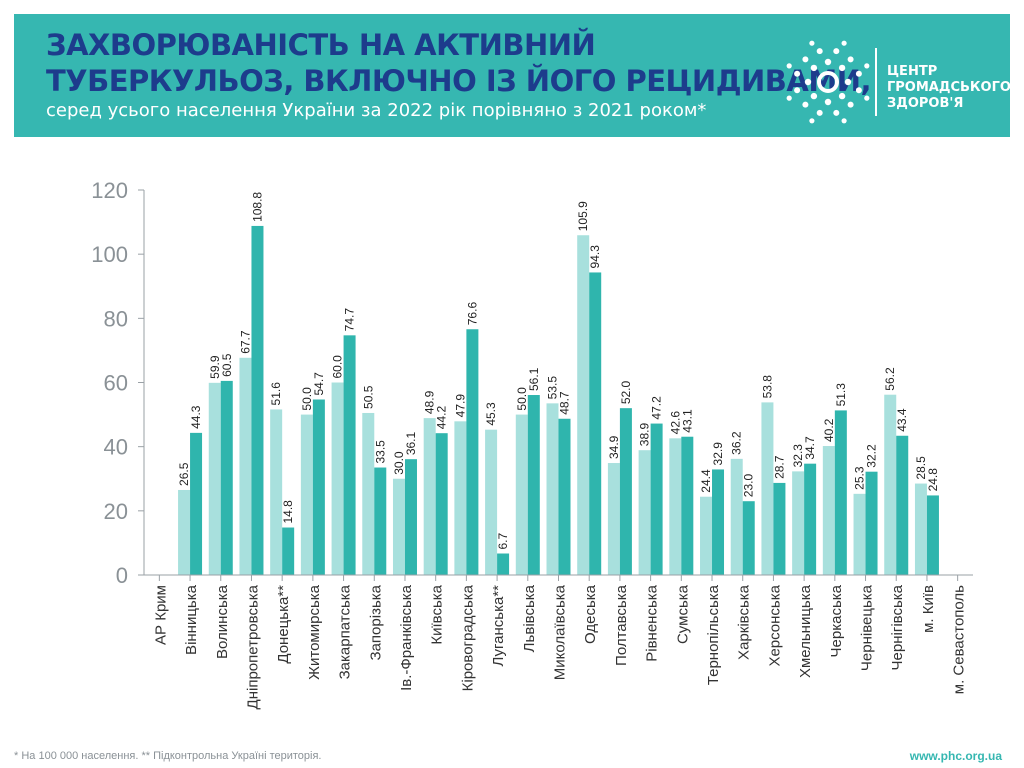  I want to click on data-label: 42.6, so click(675, 423).